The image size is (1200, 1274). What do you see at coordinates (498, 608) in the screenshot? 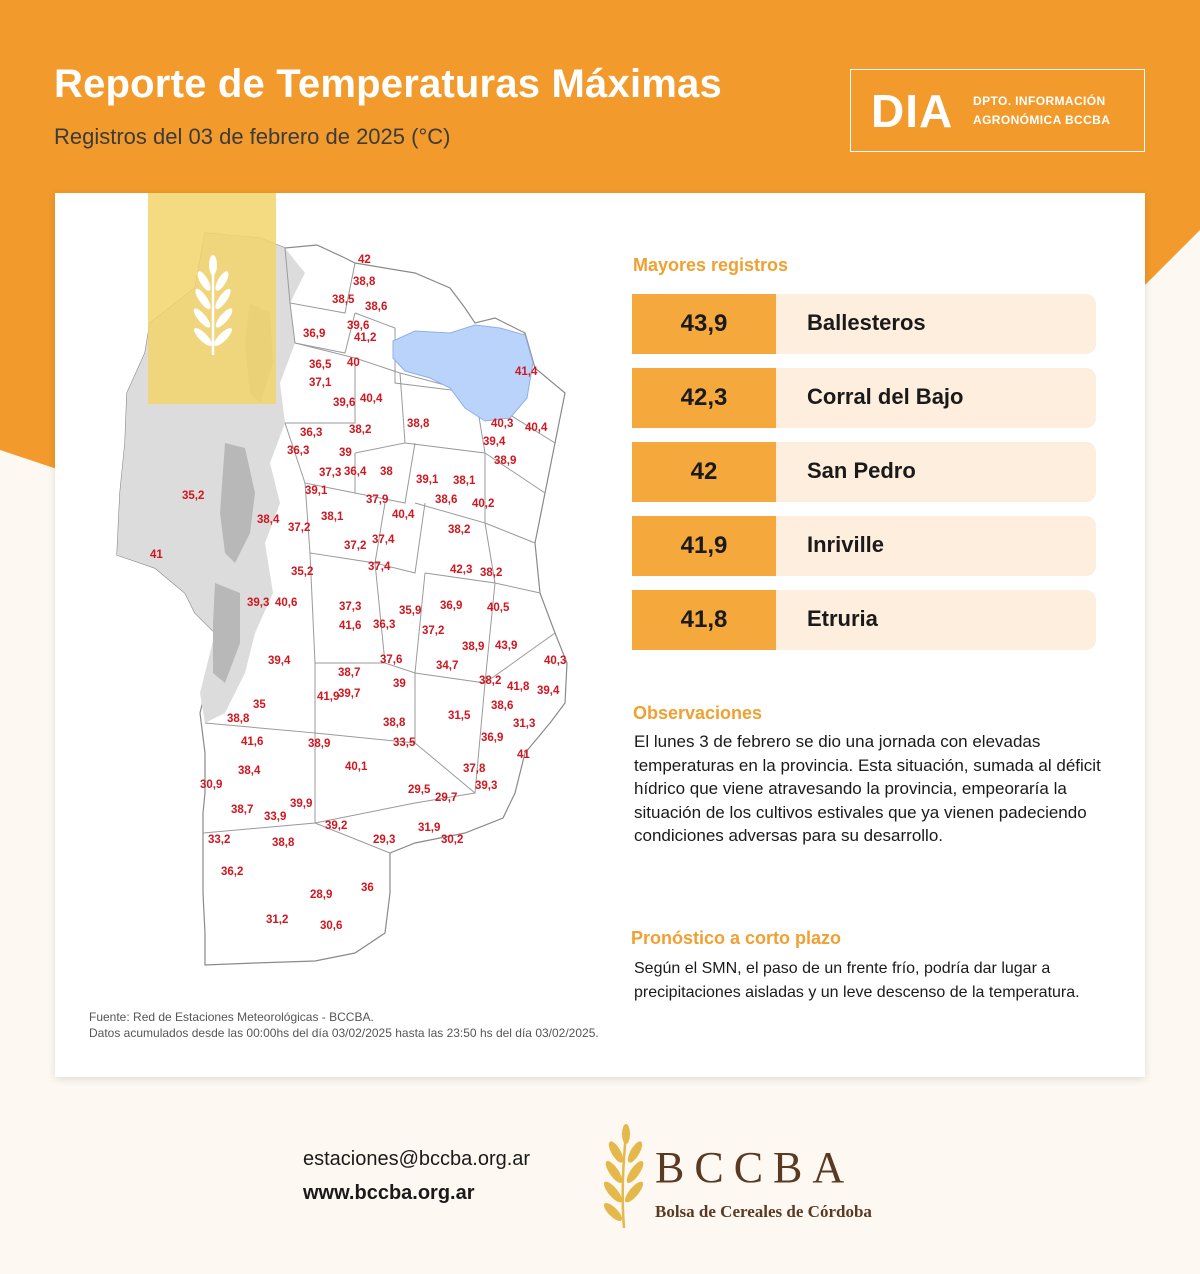
I see `station-temperature-label: 40,5` at bounding box center [498, 608].